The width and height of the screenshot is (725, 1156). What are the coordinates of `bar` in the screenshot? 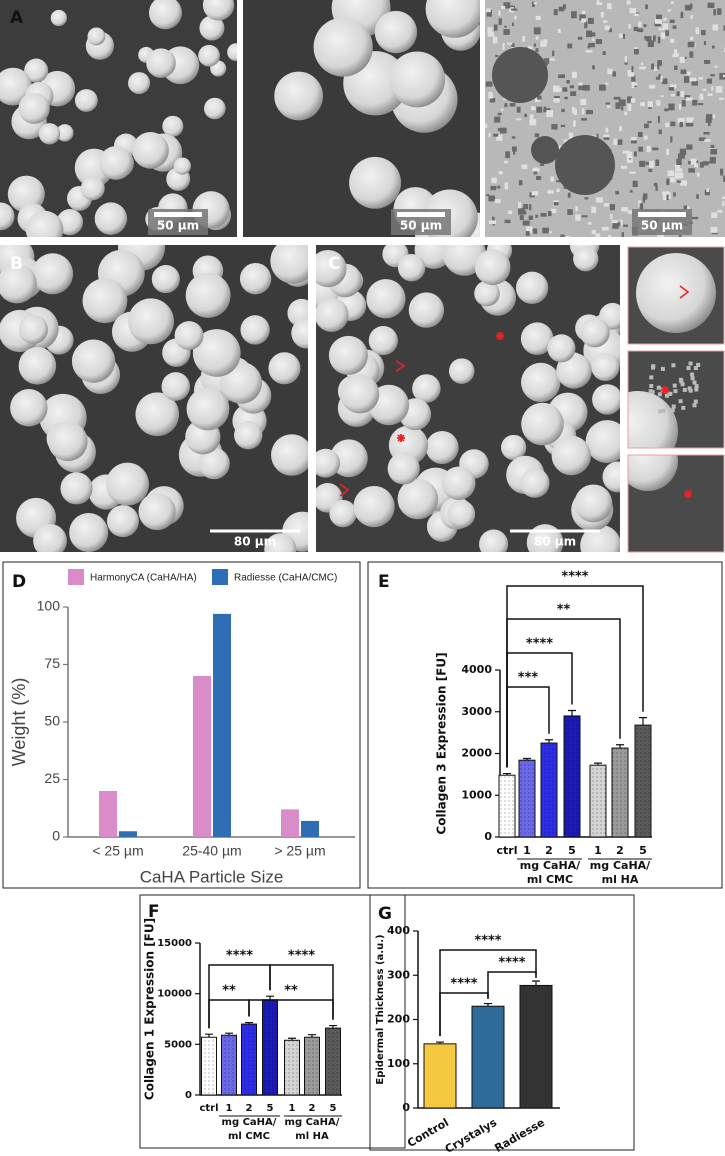 It's located at (536, 1046).